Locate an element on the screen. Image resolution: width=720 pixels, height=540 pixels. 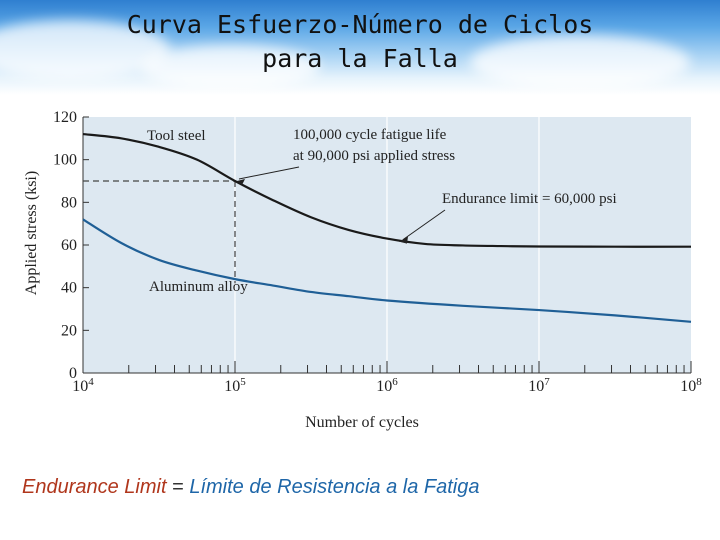
series-label-tool-steel: Tool steel is located at coordinates (176, 136).